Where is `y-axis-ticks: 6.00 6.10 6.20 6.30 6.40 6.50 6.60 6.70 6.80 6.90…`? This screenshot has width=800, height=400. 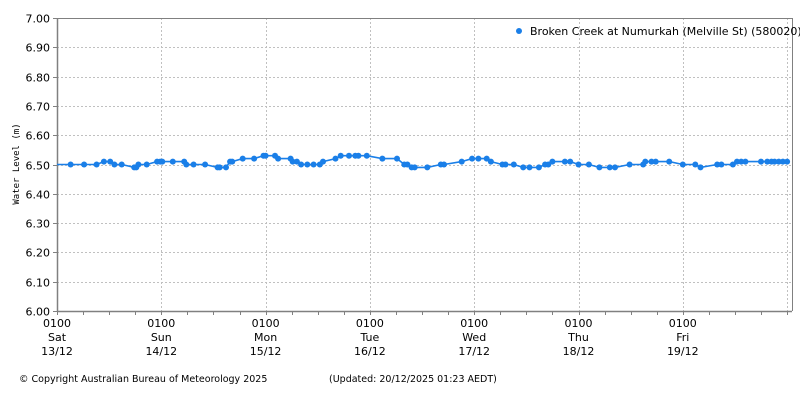
y-axis-ticks: 6.00 6.10 6.20 6.30 6.40 6.50 6.60 6.70 6.80 6.90… is located at coordinates (41, 166).